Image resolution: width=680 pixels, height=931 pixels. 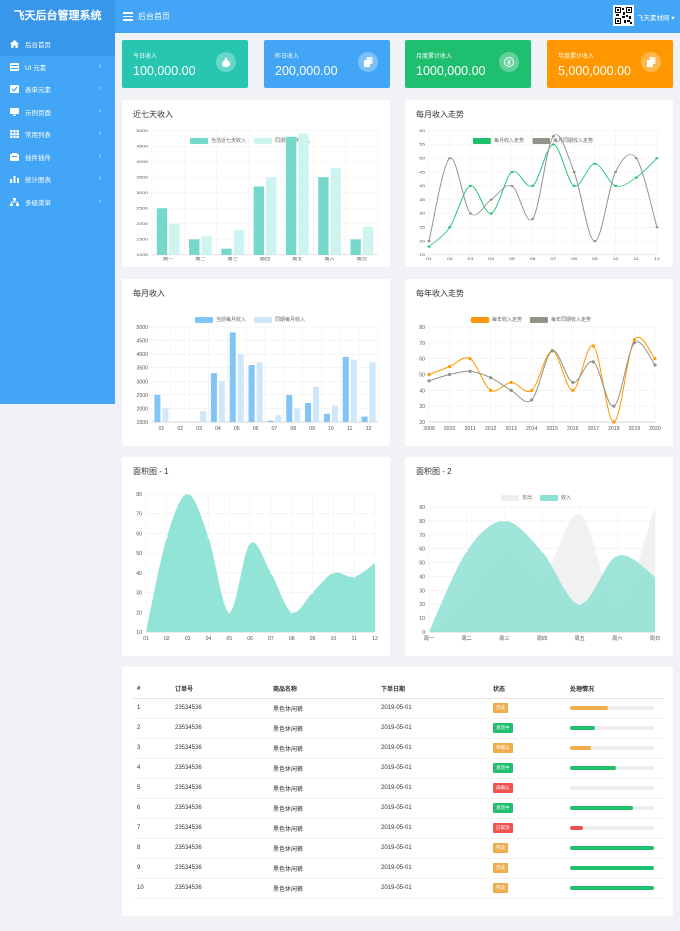 What do you see at coordinates (154, 868) in the screenshot?
I see `row-number: 9` at bounding box center [154, 868].